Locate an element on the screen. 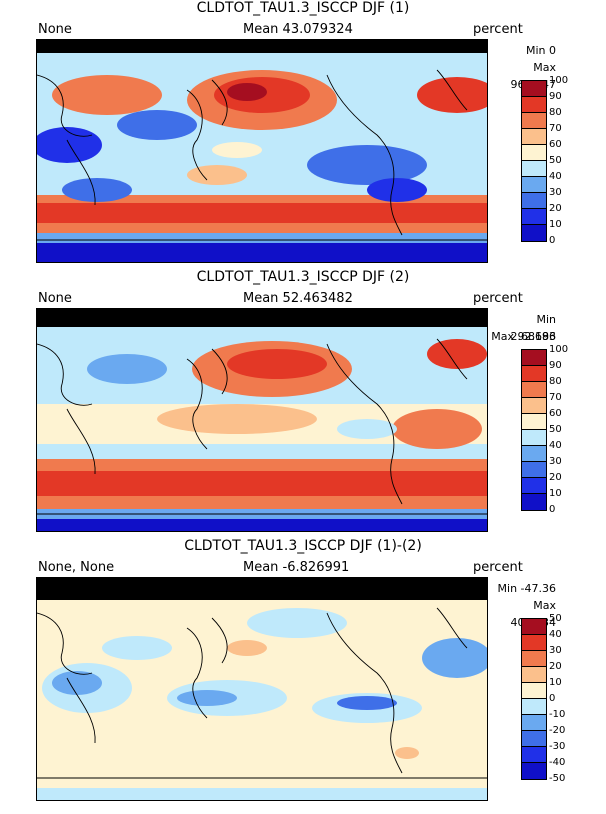 This screenshot has width=606, height=814. panel-min: Min 2.68696 is located at coordinates (533, 328).